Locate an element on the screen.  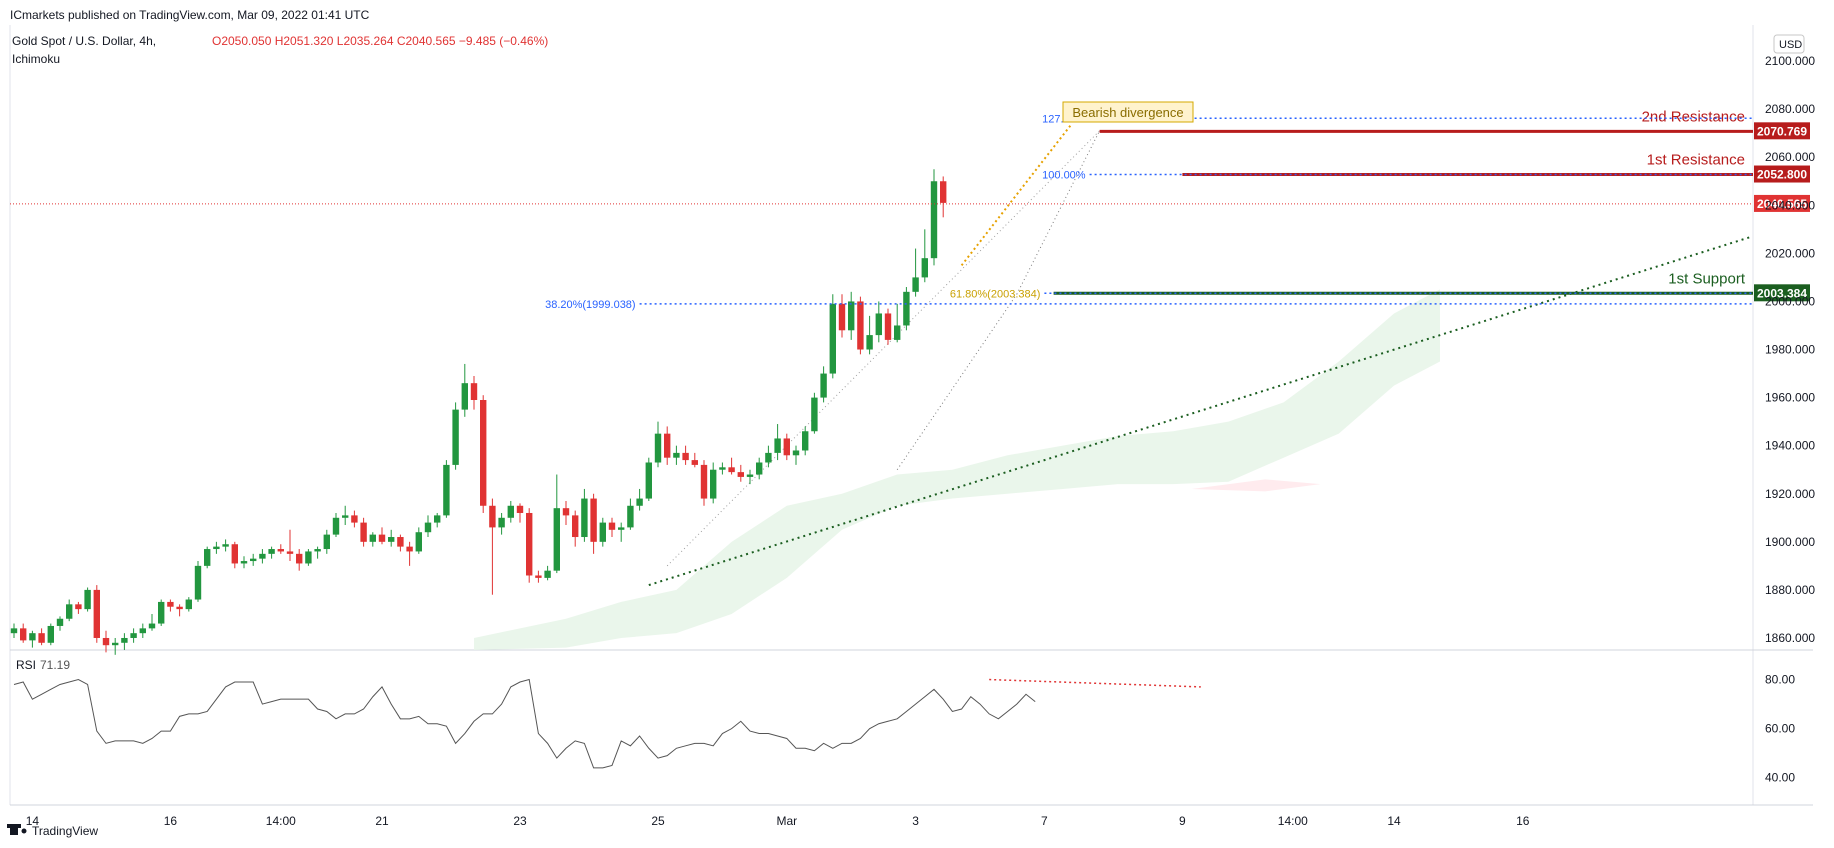
symbol-title: Gold Spot / U.S. Dollar, 4h, is located at coordinates (84, 41).